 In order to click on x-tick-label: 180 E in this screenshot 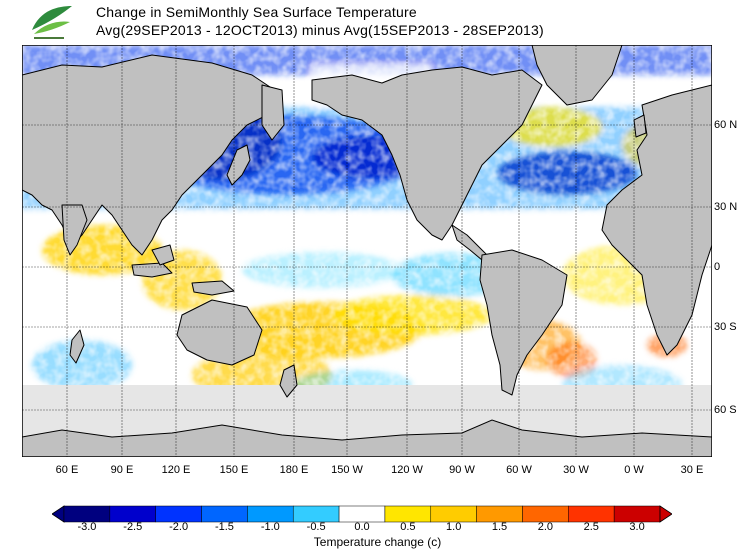, I will do `click(294, 470)`.